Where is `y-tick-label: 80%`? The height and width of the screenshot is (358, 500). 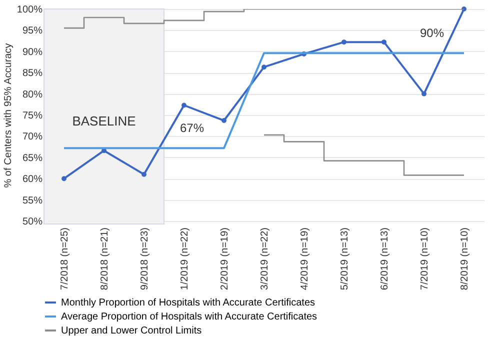
y-tick-label: 80% is located at coordinates (32, 94).